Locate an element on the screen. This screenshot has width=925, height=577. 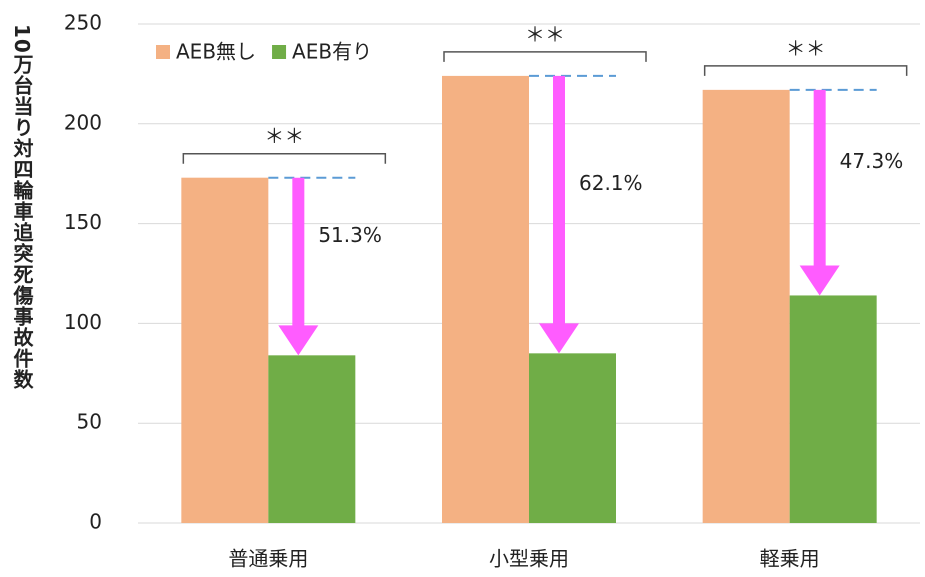
reduction-label: 51.3% is located at coordinates (350, 235).